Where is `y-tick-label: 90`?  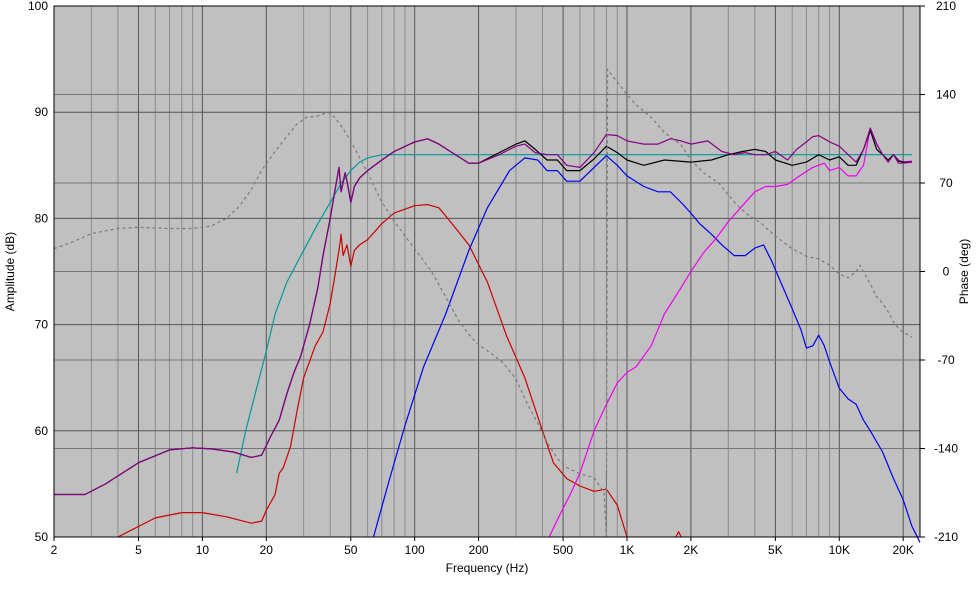 y-tick-label: 90 is located at coordinates (42, 112).